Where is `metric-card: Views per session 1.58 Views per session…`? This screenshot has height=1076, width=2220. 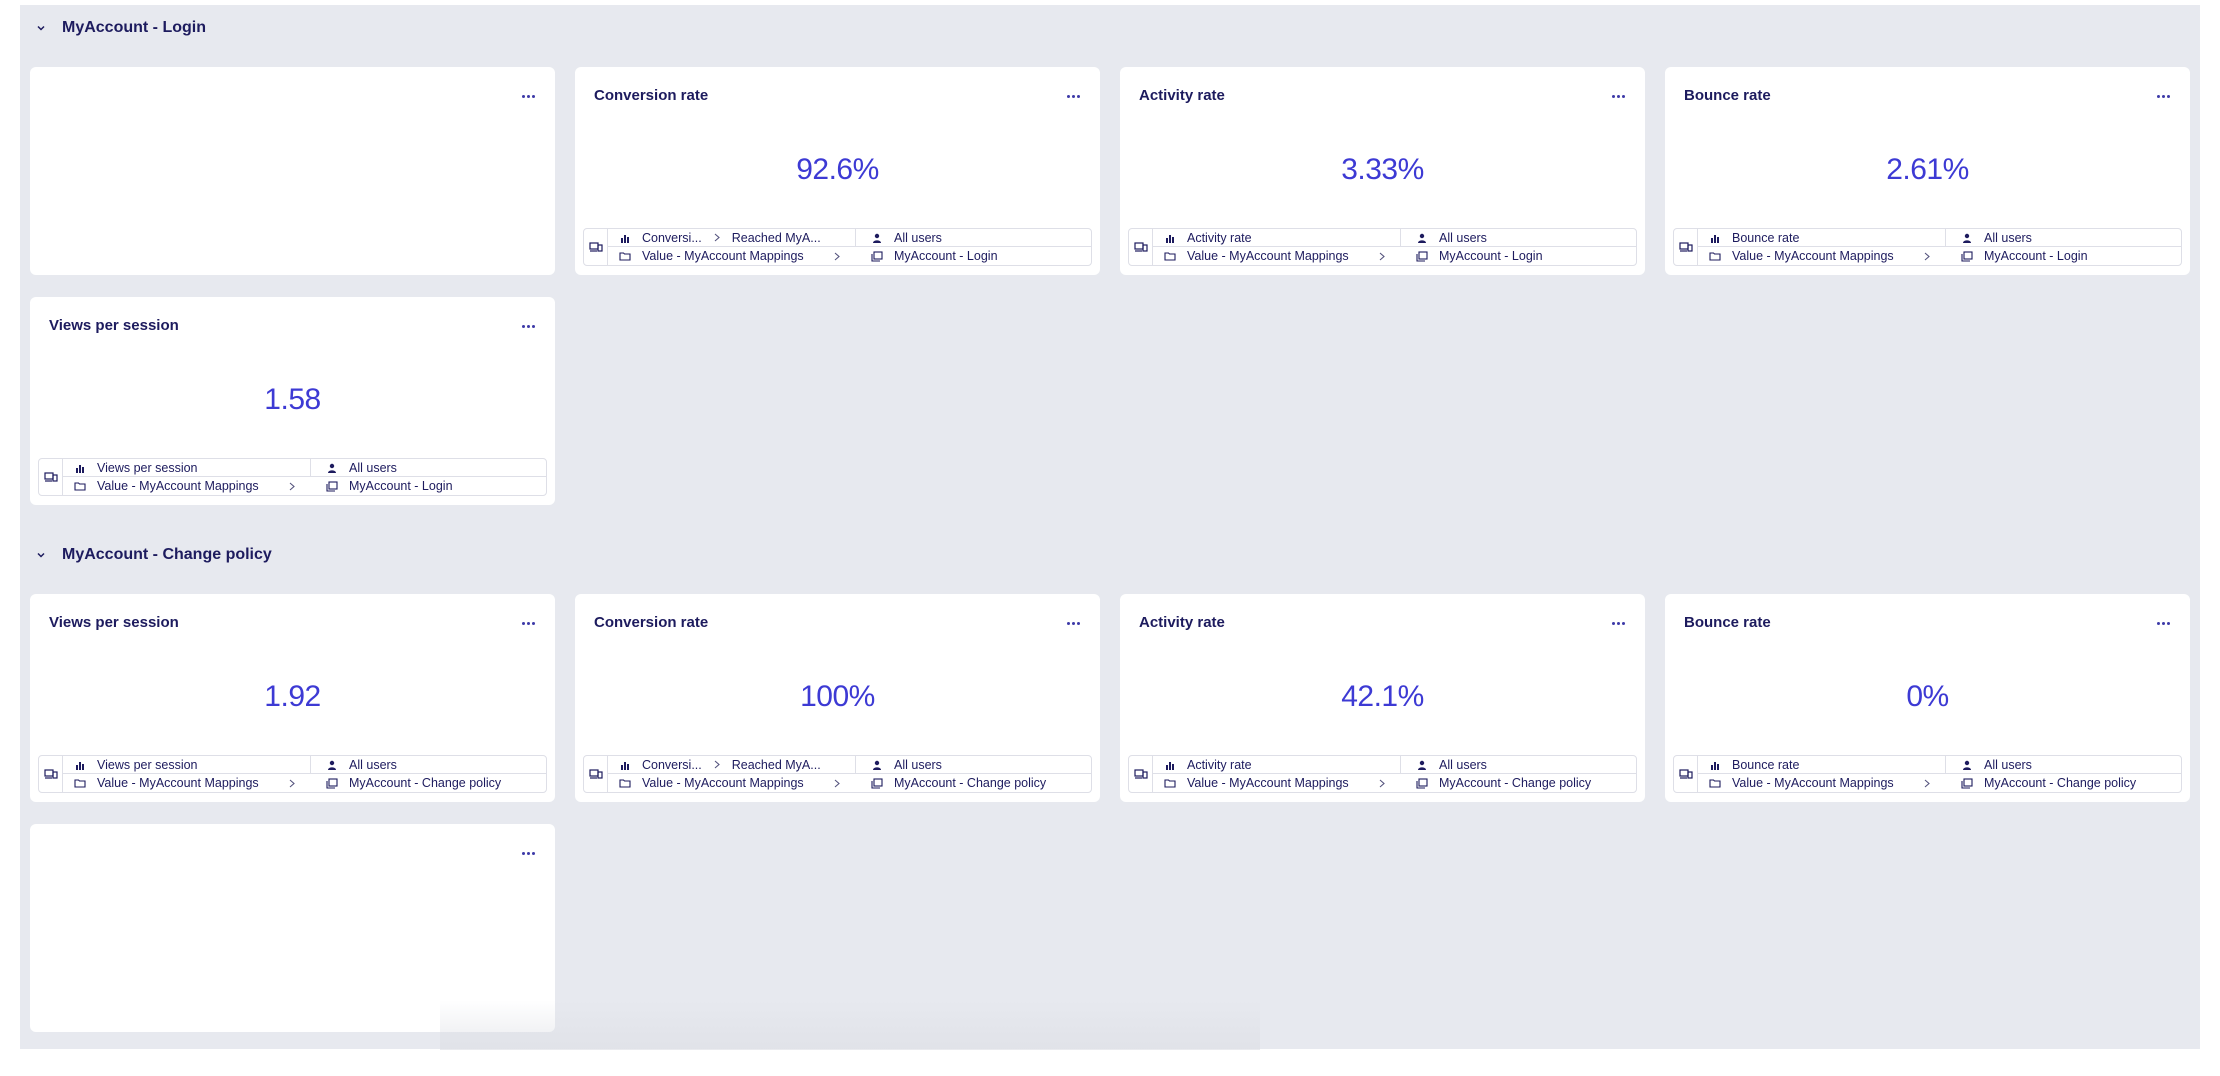 metric-card: Views per session 1.58 Views per session… is located at coordinates (292, 401).